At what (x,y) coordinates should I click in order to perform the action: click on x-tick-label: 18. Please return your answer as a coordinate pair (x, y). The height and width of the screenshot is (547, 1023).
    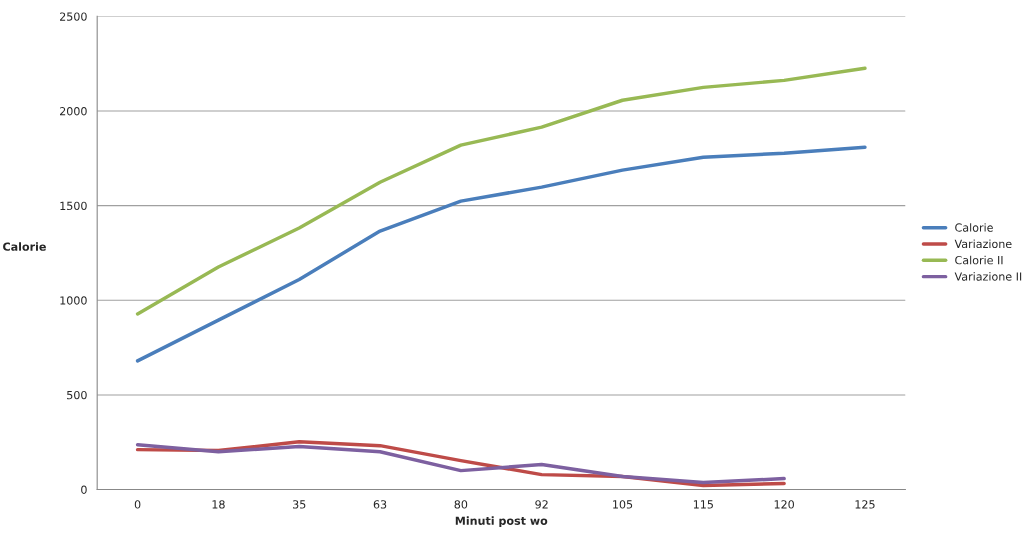
    Looking at the image, I should click on (218, 504).